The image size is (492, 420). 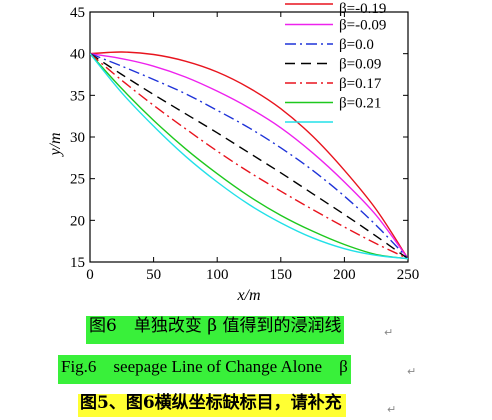 I want to click on legend-label-3: β=0.09, so click(x=360, y=65).